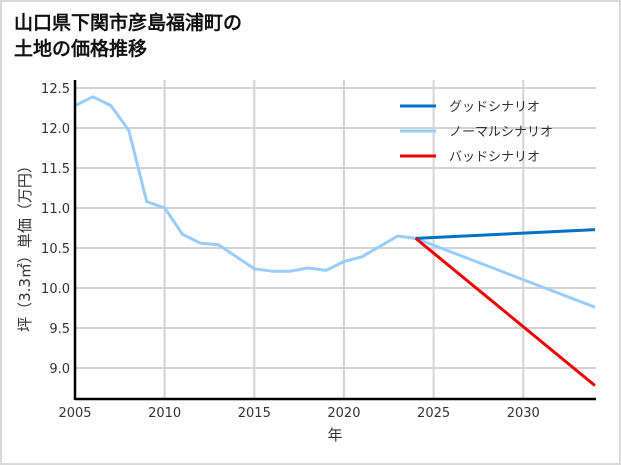 Image resolution: width=621 pixels, height=465 pixels. What do you see at coordinates (55, 129) in the screenshot?
I see `y-tick-label: 12.0` at bounding box center [55, 129].